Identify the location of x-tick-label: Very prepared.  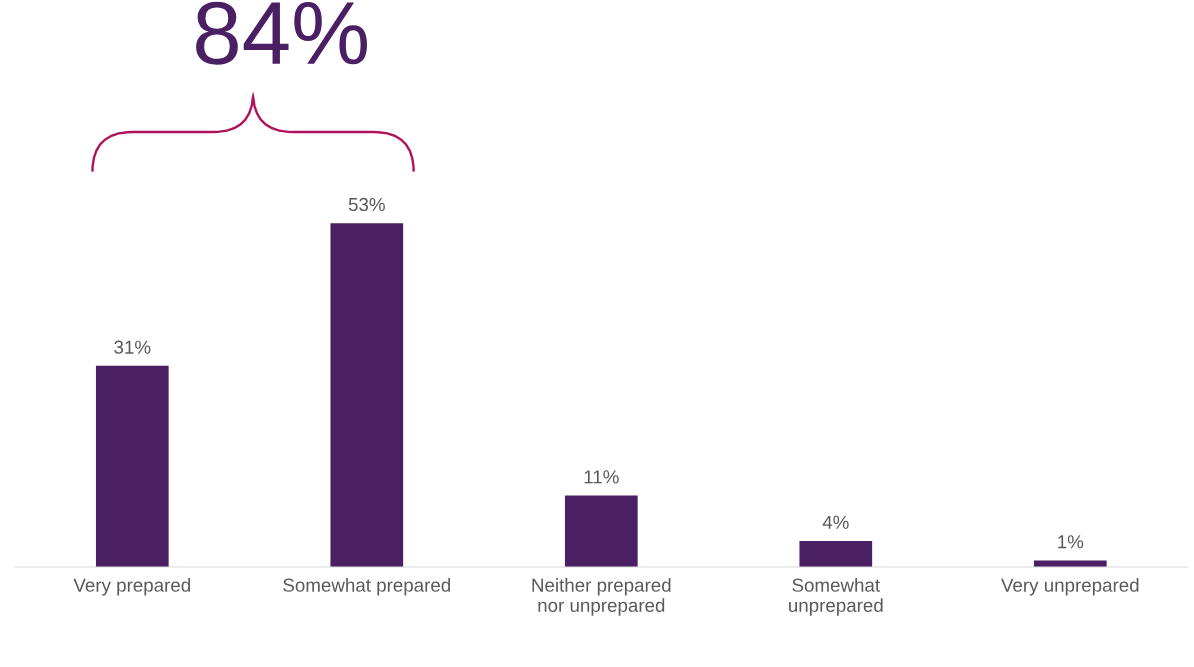
(131, 587).